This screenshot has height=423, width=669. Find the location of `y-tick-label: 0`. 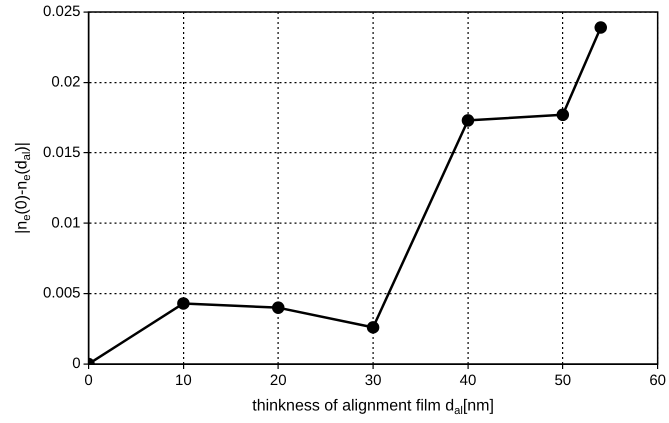

y-tick-label: 0 is located at coordinates (76, 363).